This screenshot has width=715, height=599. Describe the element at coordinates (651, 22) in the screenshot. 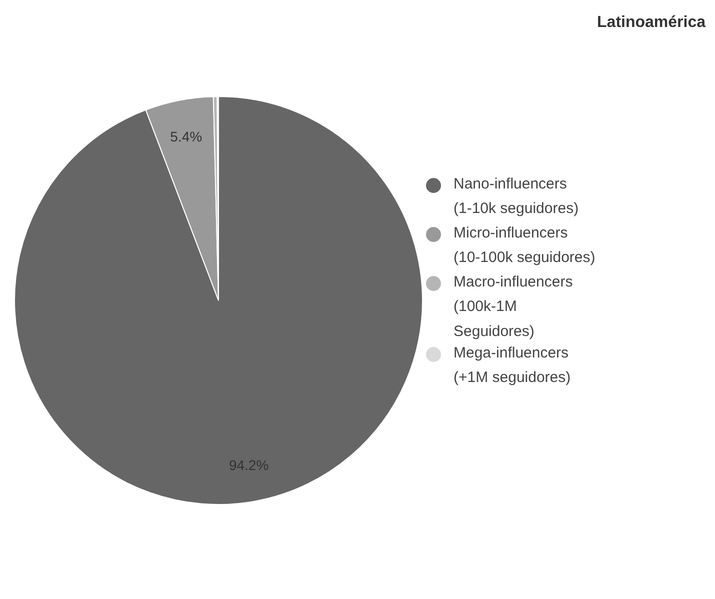

I see `text: Latinoamérica` at that location.